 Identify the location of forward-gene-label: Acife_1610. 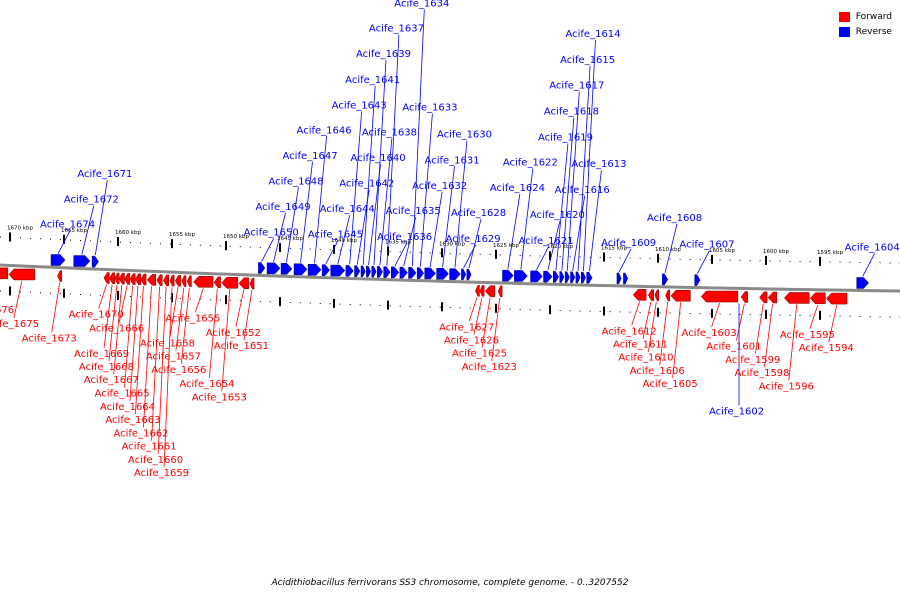
(645, 358).